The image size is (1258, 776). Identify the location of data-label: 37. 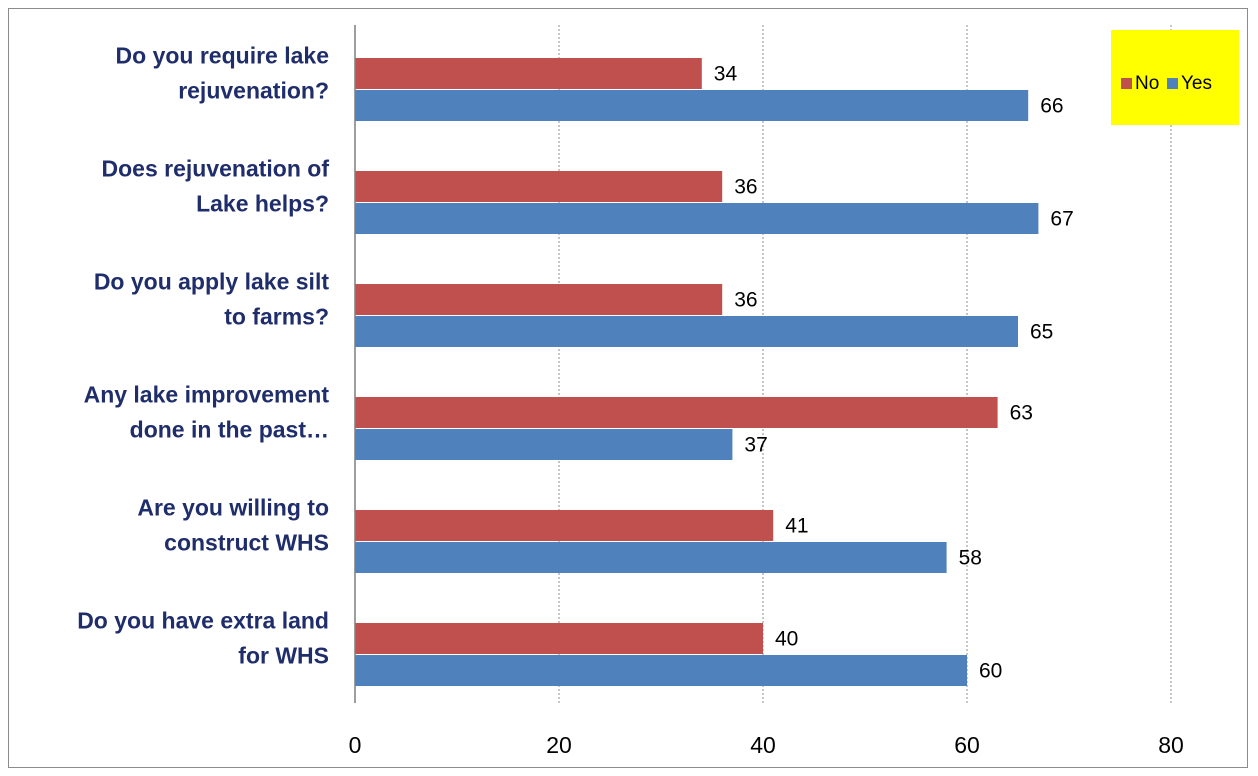
(755, 445).